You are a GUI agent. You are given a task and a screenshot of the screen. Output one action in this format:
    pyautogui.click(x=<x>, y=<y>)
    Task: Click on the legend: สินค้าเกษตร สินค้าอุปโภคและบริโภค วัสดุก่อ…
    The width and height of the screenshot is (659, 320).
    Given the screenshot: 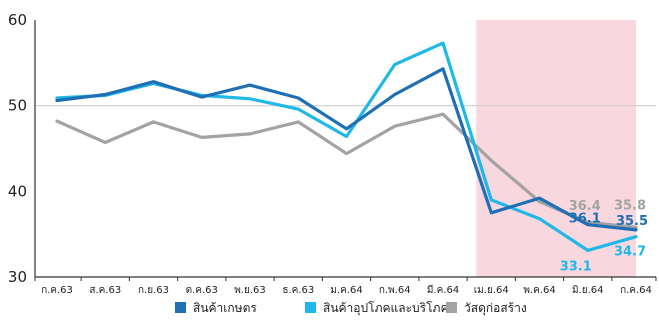 What is the action you would take?
    pyautogui.click(x=351, y=308)
    